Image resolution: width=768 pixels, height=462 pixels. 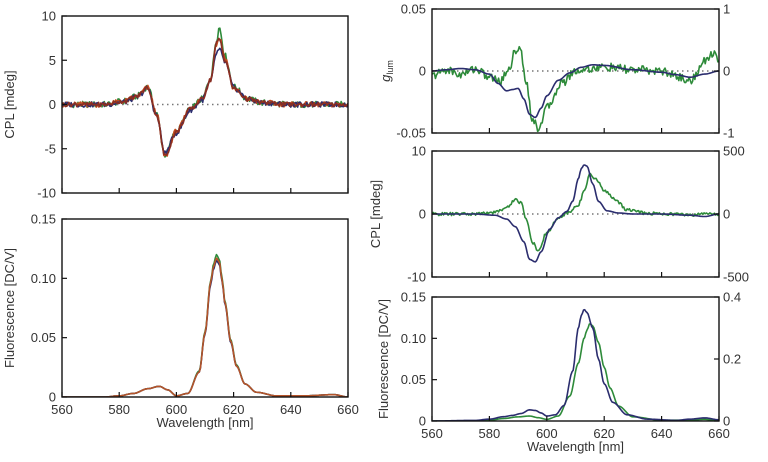 I want to click on y-axis-label: glum, so click(x=386, y=71).